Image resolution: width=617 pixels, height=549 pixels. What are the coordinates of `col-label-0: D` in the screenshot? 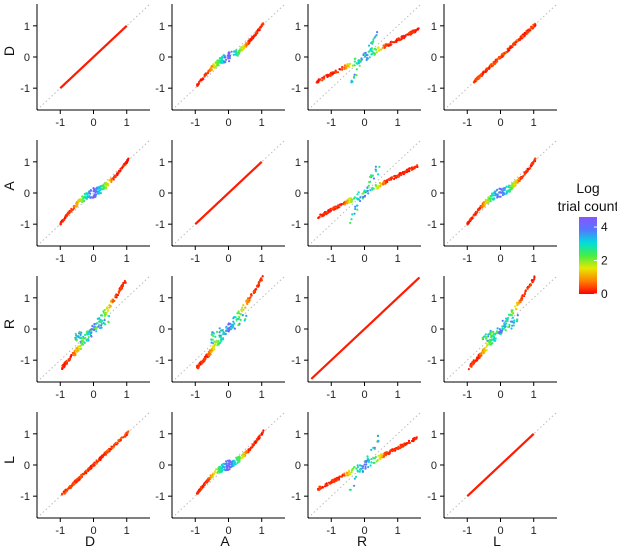 It's located at (90, 541).